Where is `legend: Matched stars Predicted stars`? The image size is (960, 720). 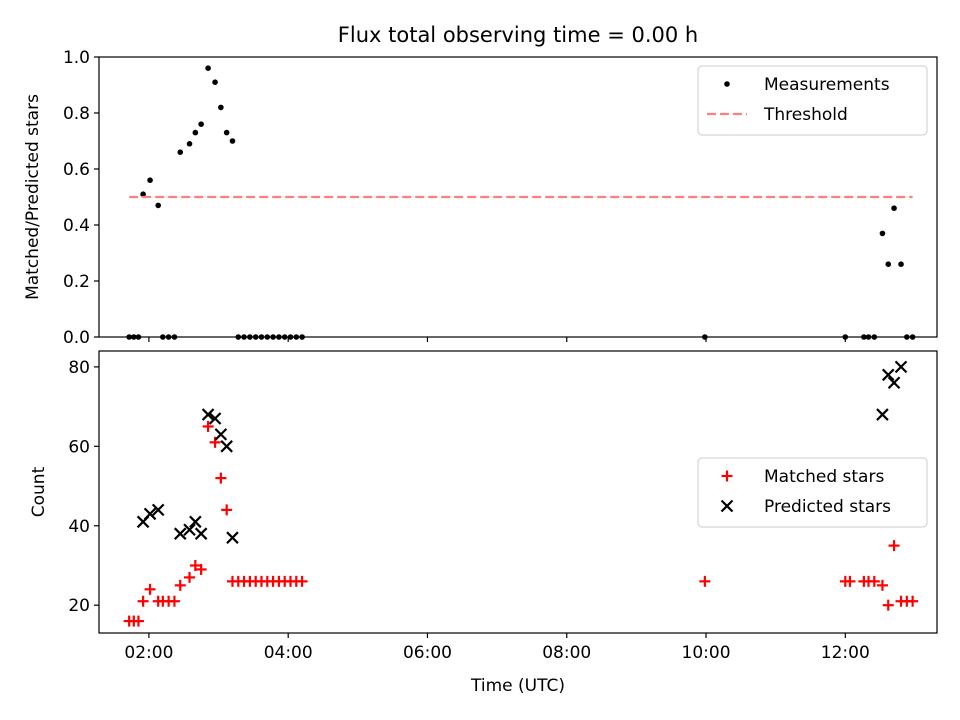
legend: Matched stars Predicted stars is located at coordinates (812, 492).